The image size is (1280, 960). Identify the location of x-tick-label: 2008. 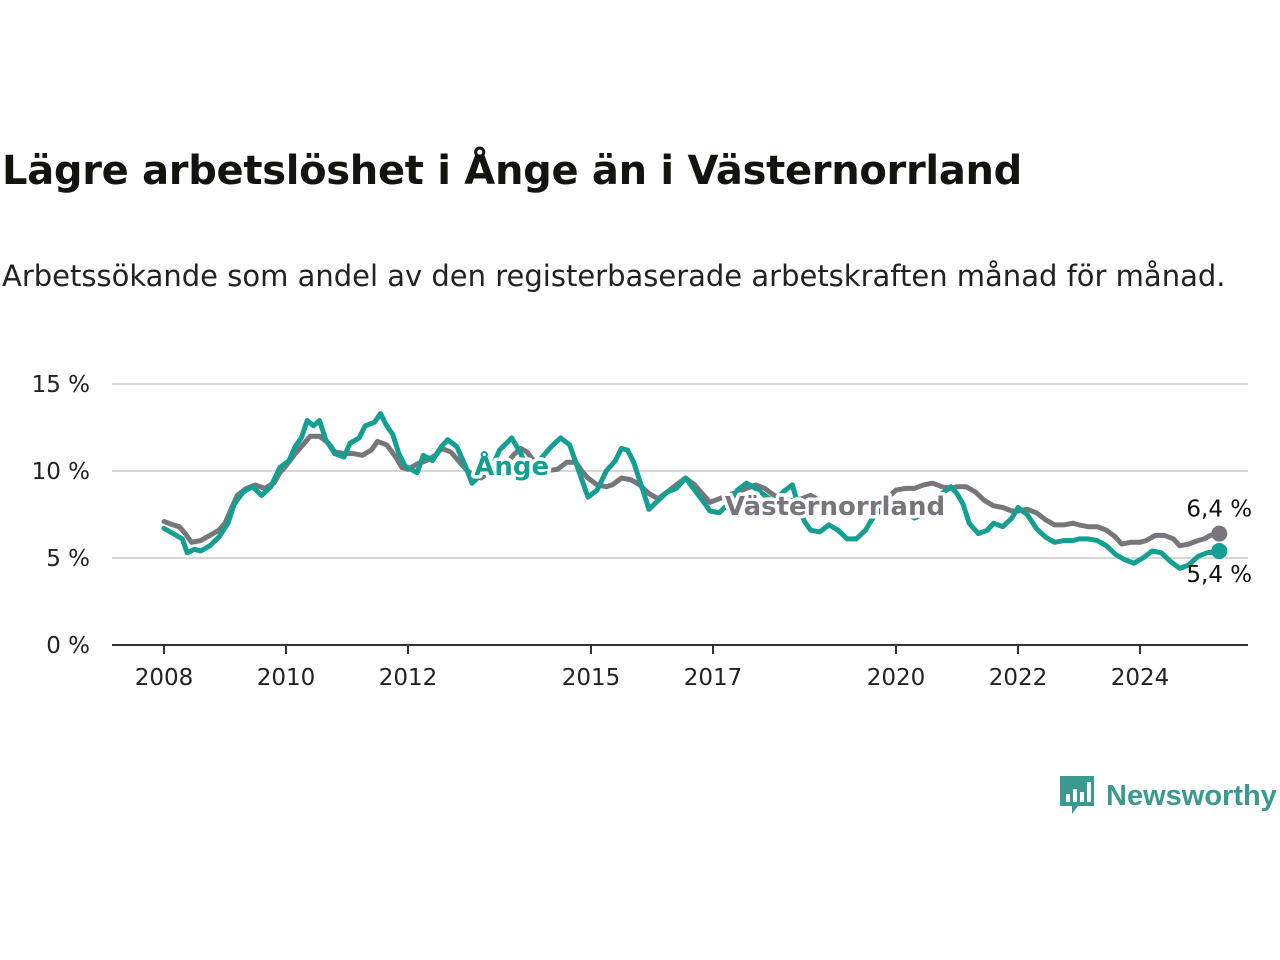
(164, 678).